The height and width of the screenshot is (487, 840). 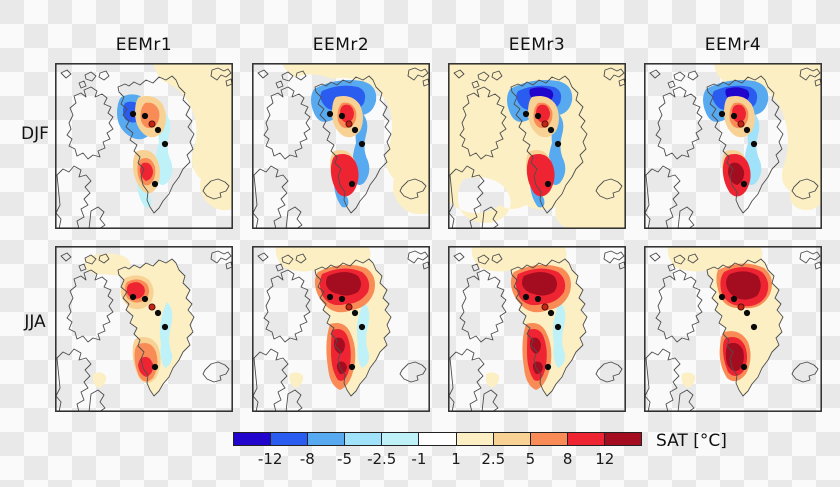 What do you see at coordinates (270, 459) in the screenshot?
I see `colorbar-tick--12: -12` at bounding box center [270, 459].